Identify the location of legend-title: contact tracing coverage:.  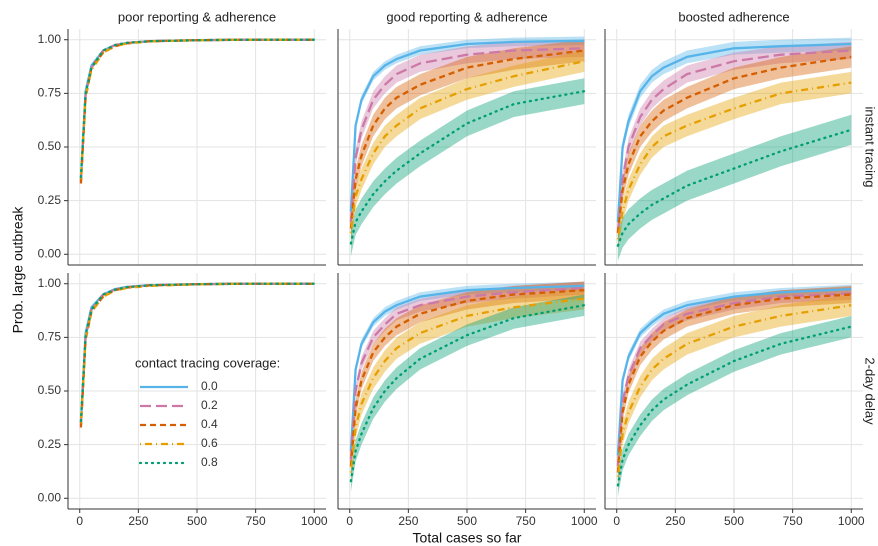
(207, 362).